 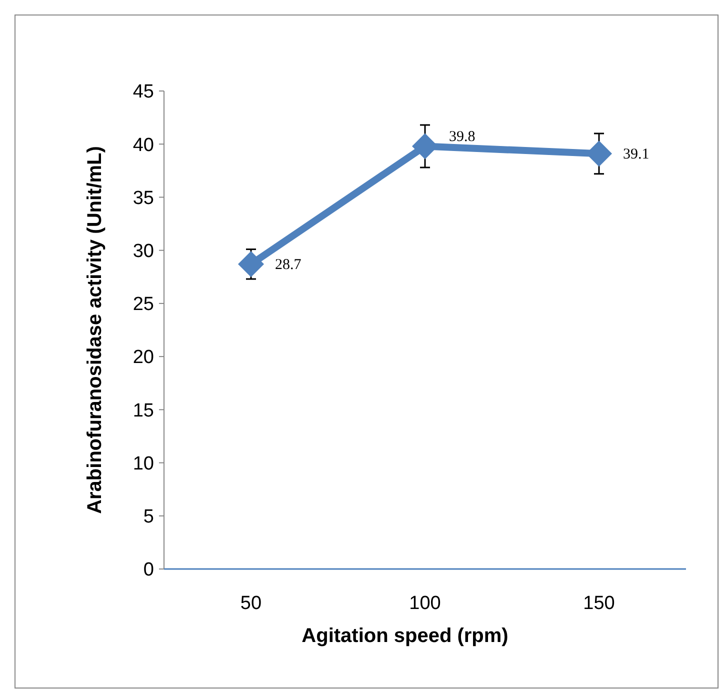 What do you see at coordinates (95, 330) in the screenshot?
I see `y-axis-title: Arabinofuranosidase activity (Unit/mL)` at bounding box center [95, 330].